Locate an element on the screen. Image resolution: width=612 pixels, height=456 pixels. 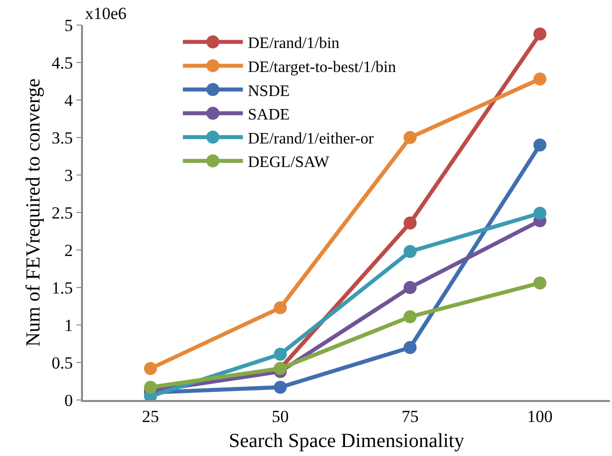
legend-label: DE/rand/1/bin is located at coordinates (294, 43).